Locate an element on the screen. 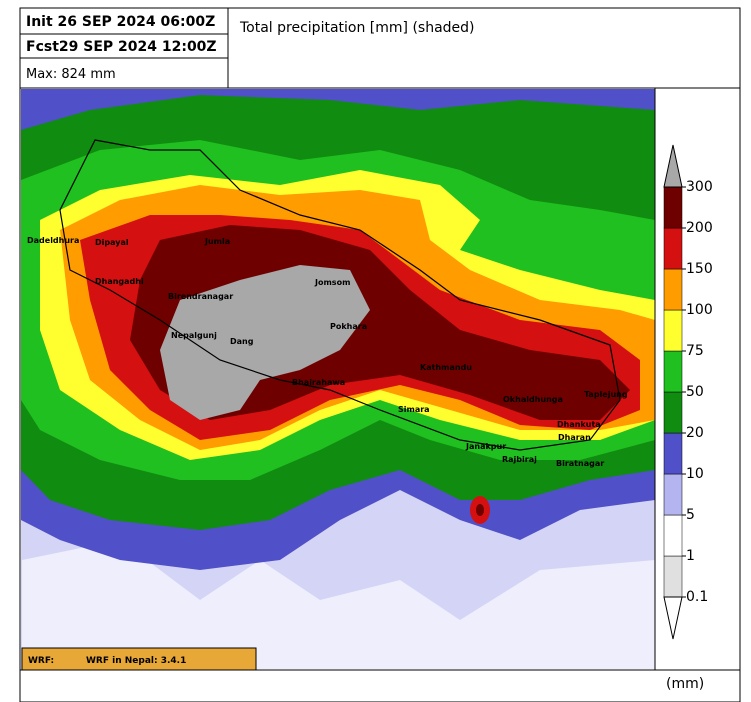  init-time: Init 26 SEP 2024 06:00Z is located at coordinates (120, 22).